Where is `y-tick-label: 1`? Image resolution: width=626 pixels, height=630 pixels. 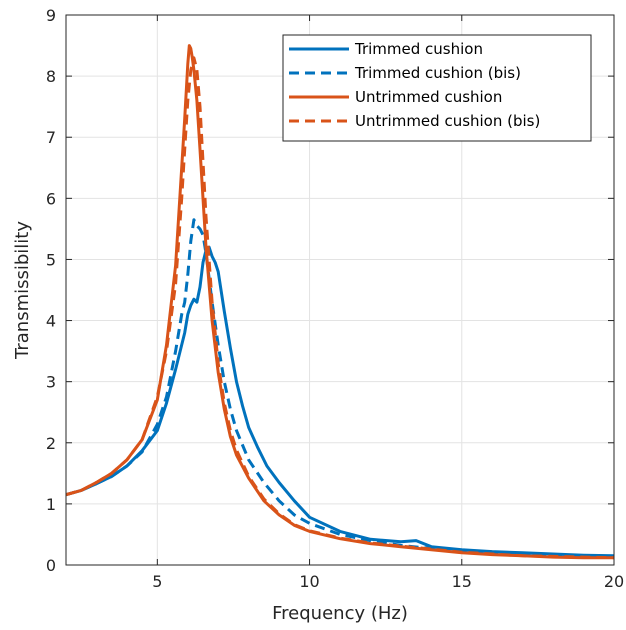
y-tick-label: 1 is located at coordinates (51, 504).